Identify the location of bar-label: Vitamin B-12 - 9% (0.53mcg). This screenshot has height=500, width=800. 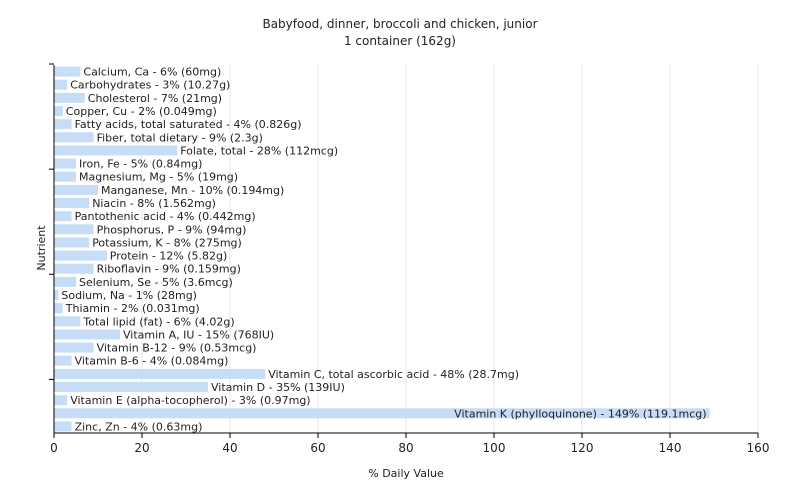
(177, 348).